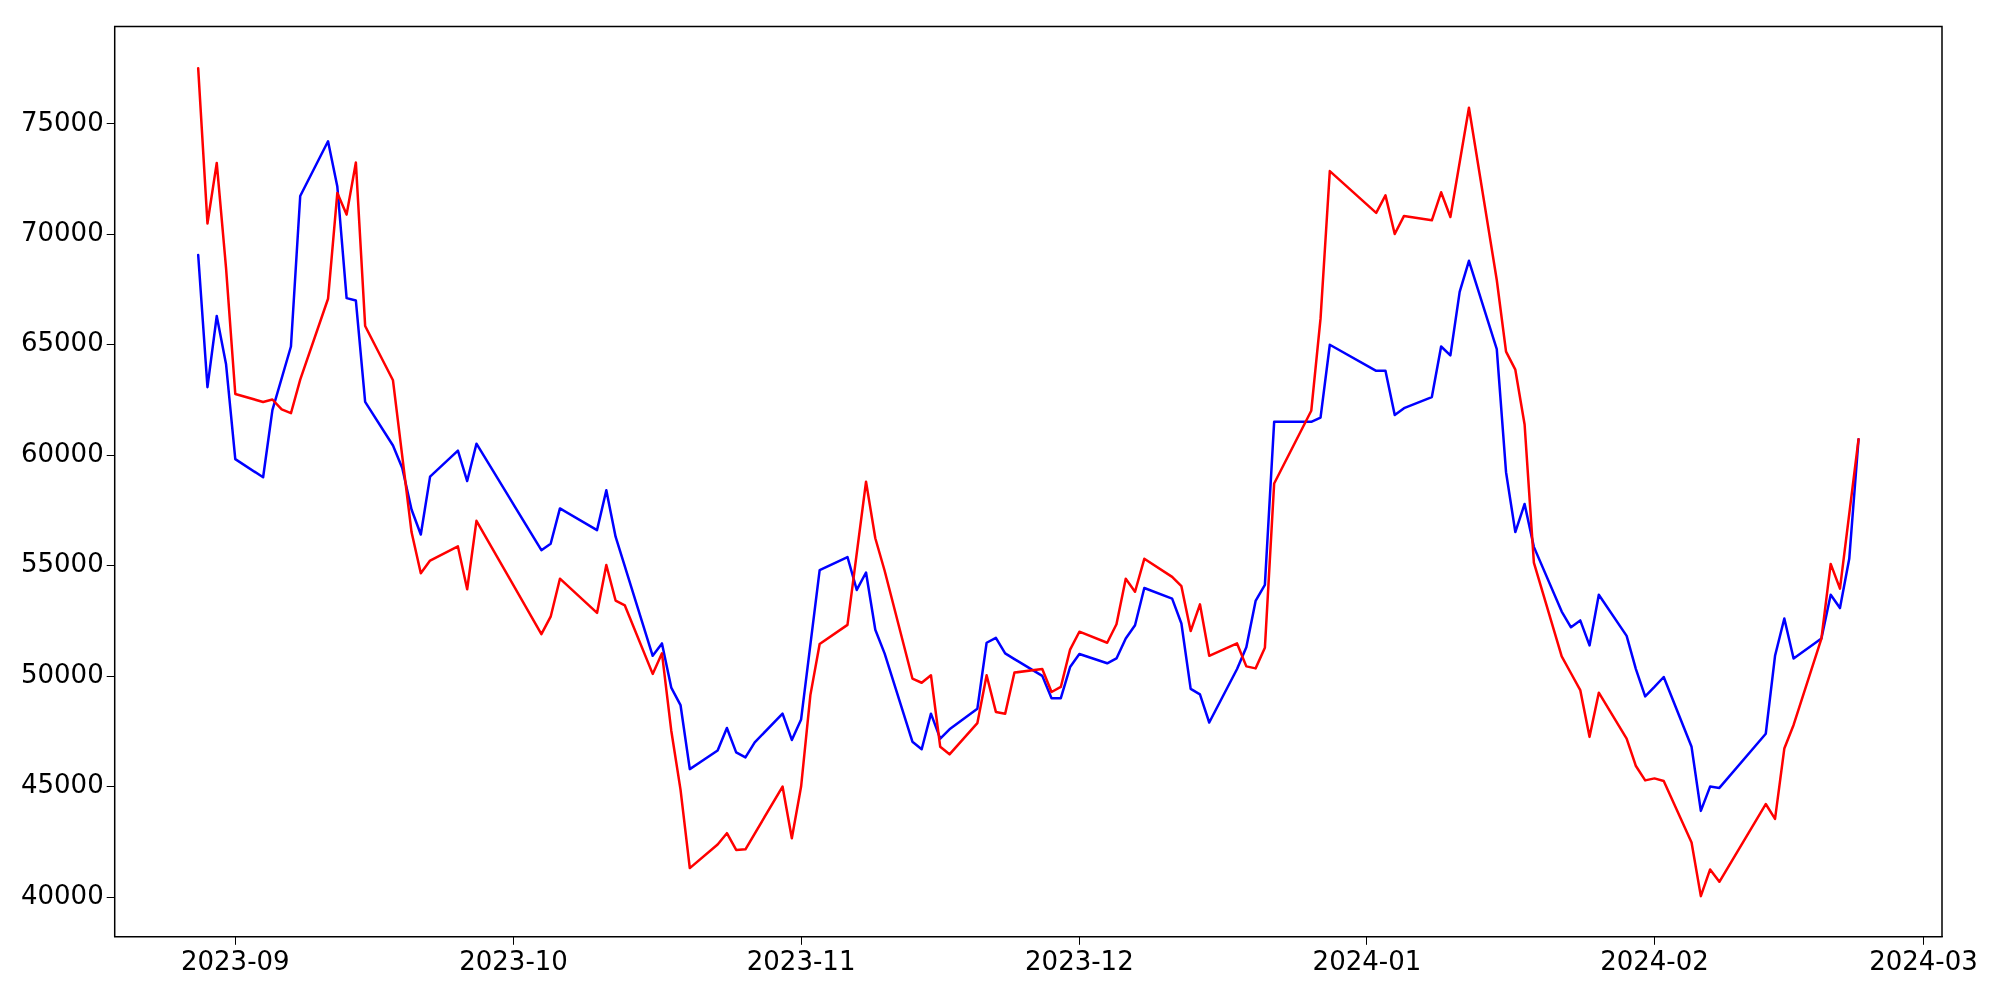 This screenshot has width=2000, height=1000. Describe the element at coordinates (235, 961) in the screenshot. I see `x-tick-label: 2023-09` at that location.